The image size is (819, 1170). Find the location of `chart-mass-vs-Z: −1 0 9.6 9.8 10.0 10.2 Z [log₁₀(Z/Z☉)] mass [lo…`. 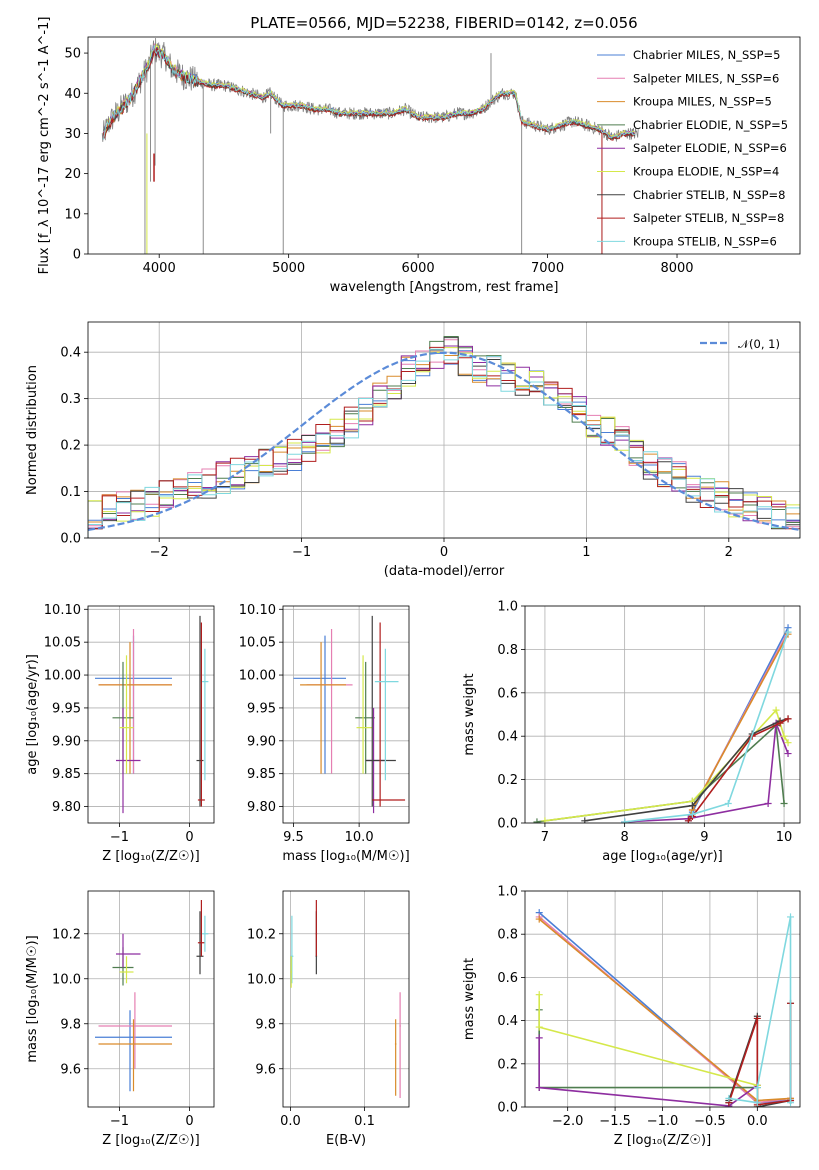

chart-mass-vs-Z: −1 0 9.6 9.8 10.0 10.2 Z [log₁₀(Z/Z☉)] mass [lo… is located at coordinates (120, 1019).